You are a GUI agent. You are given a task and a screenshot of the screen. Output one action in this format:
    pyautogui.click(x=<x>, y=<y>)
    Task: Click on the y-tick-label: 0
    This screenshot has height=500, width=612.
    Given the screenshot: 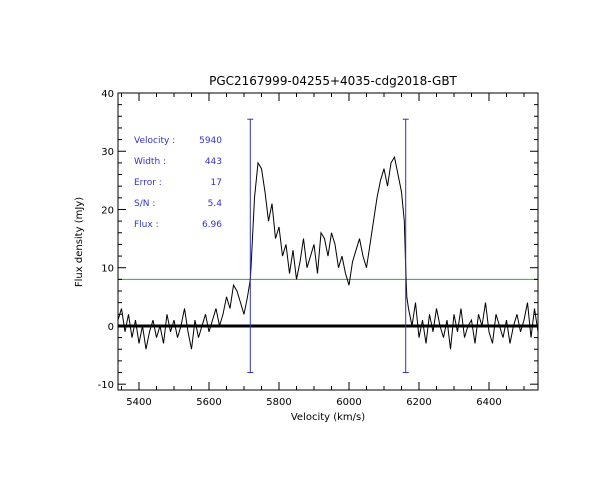 What is the action you would take?
    pyautogui.click(x=111, y=327)
    